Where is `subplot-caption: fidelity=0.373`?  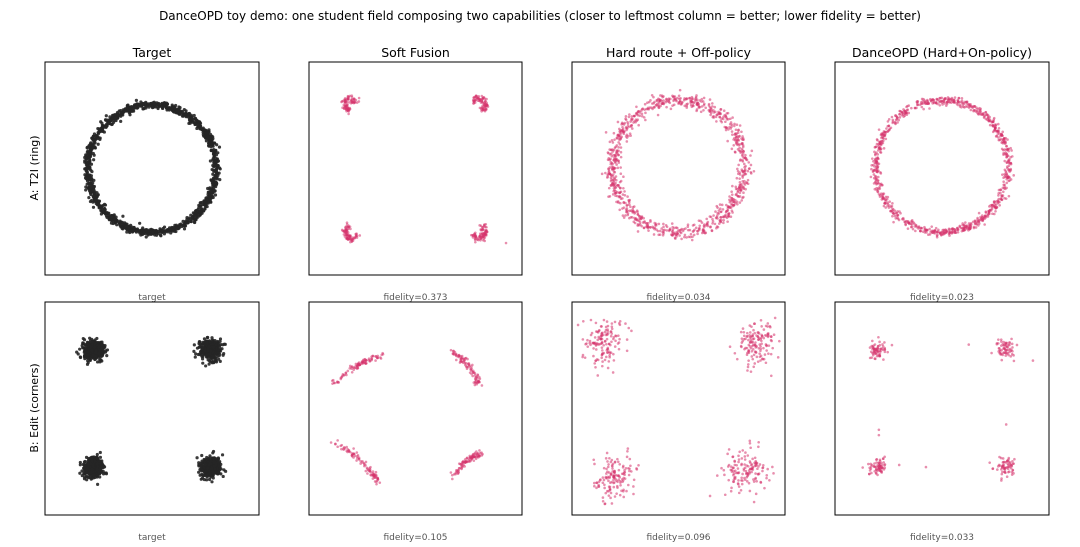 subplot-caption: fidelity=0.373 is located at coordinates (415, 298).